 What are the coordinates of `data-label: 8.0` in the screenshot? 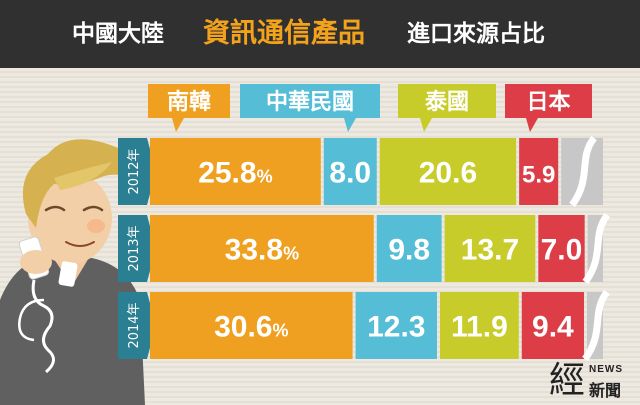 It's located at (350, 173).